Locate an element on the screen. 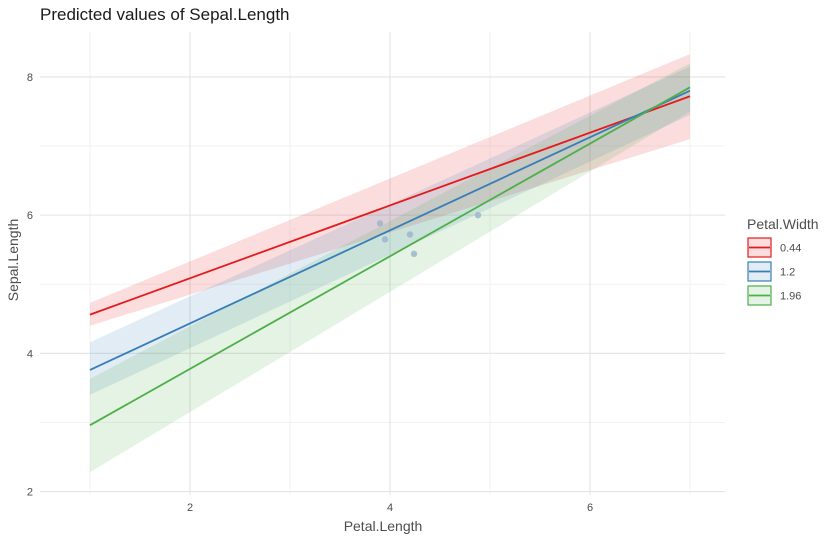  y-axis-ticks: 2 4 6 8 is located at coordinates (30, 285).